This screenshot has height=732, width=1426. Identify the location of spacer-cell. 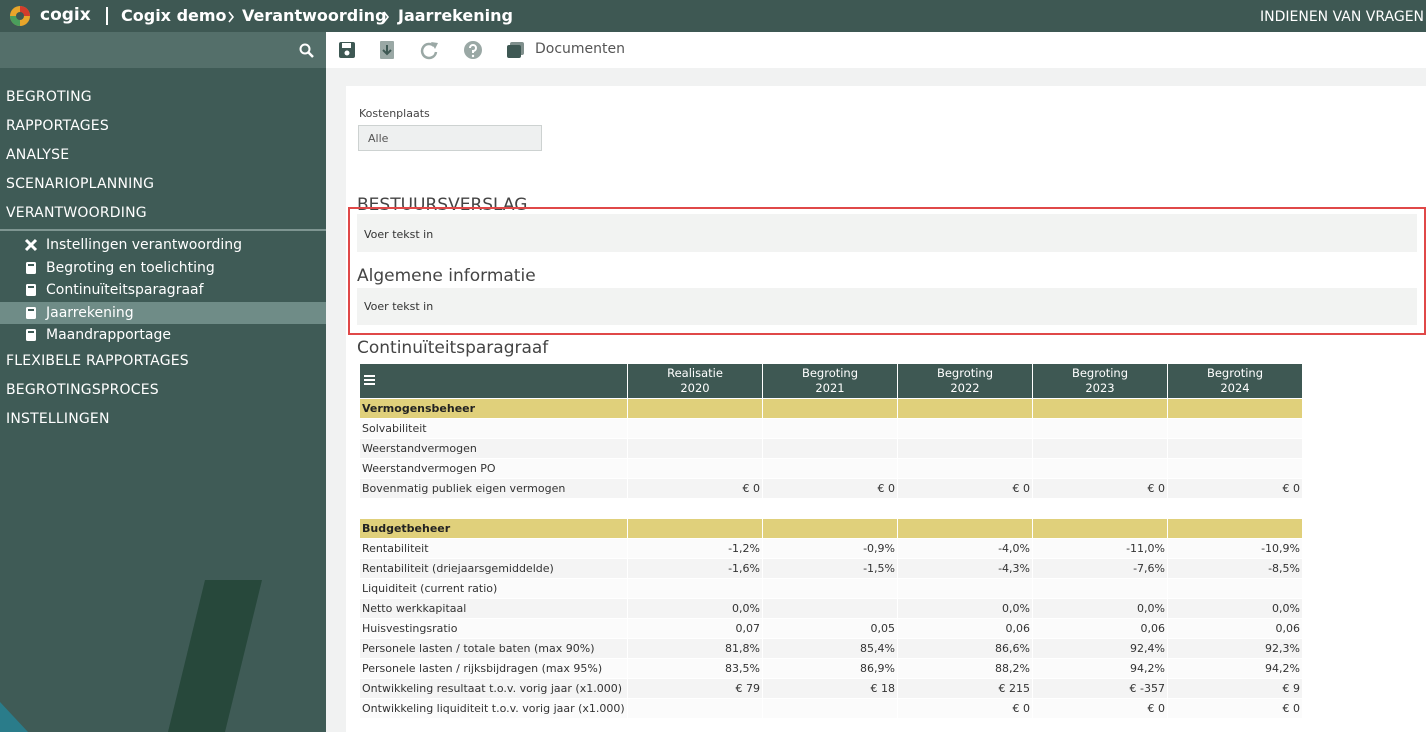
(831, 508).